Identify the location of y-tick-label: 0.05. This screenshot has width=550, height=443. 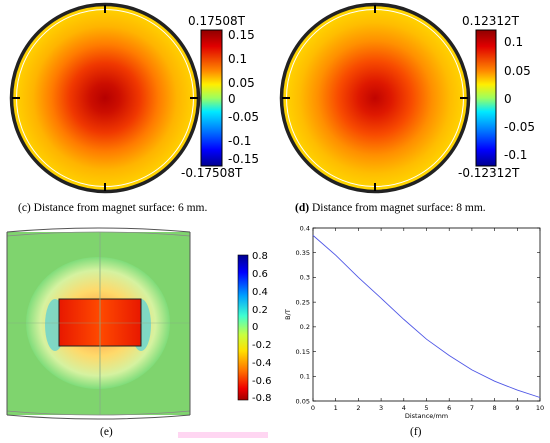
(303, 401).